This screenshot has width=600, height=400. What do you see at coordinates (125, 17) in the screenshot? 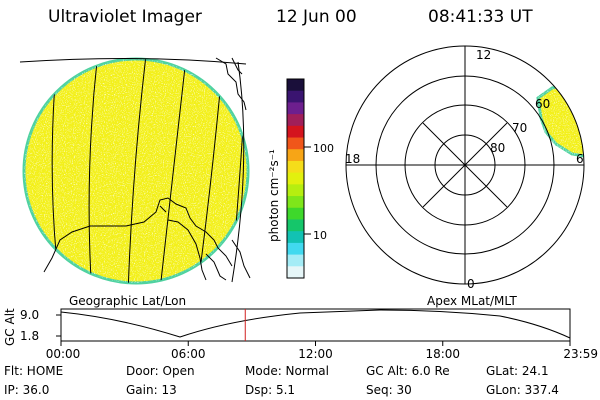
I see `instrument-title: Ultraviolet Imager` at bounding box center [125, 17].